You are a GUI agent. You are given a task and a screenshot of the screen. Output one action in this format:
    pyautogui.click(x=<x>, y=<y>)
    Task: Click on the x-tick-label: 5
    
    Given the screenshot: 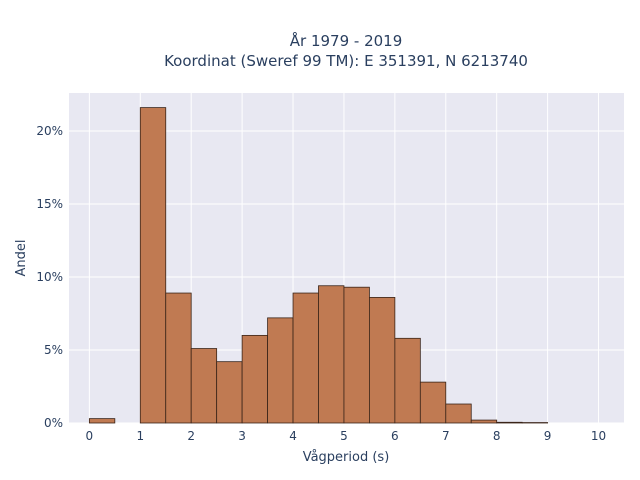 What is the action you would take?
    pyautogui.click(x=344, y=436)
    